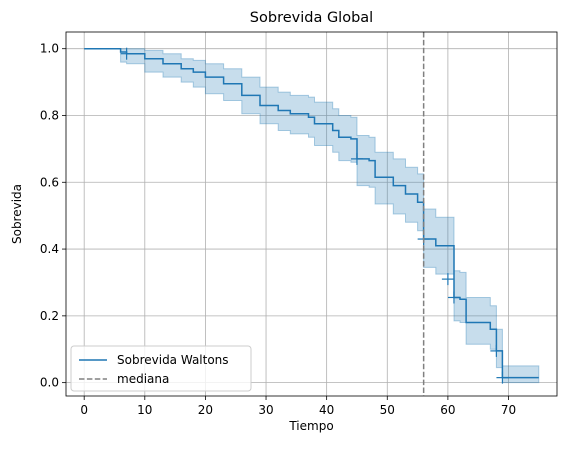 The image size is (567, 455). What do you see at coordinates (387, 410) in the screenshot?
I see `x-tick-label: 50` at bounding box center [387, 410].